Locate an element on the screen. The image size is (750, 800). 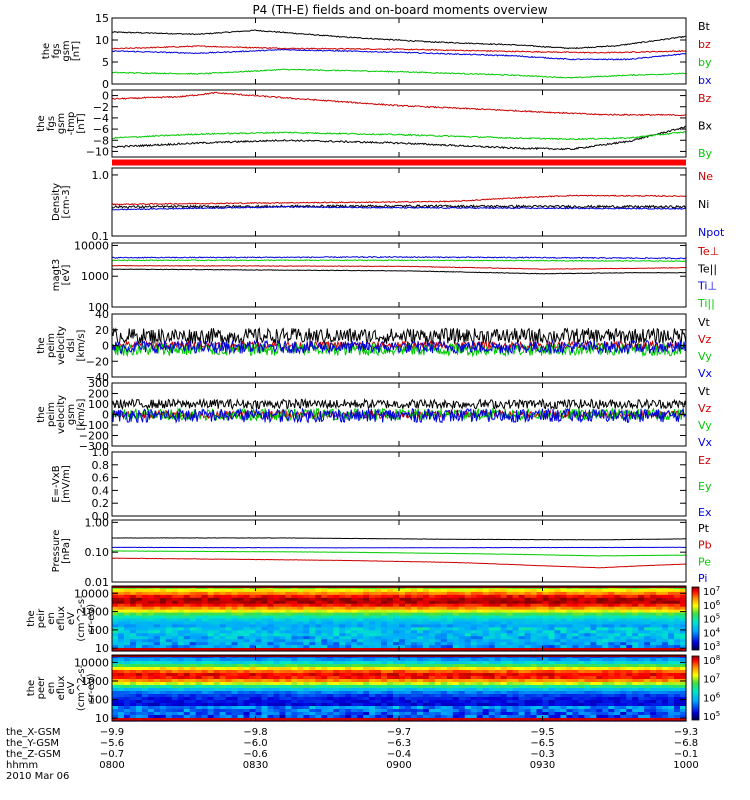
time-axis-value: −0.6 is located at coordinates (255, 754).